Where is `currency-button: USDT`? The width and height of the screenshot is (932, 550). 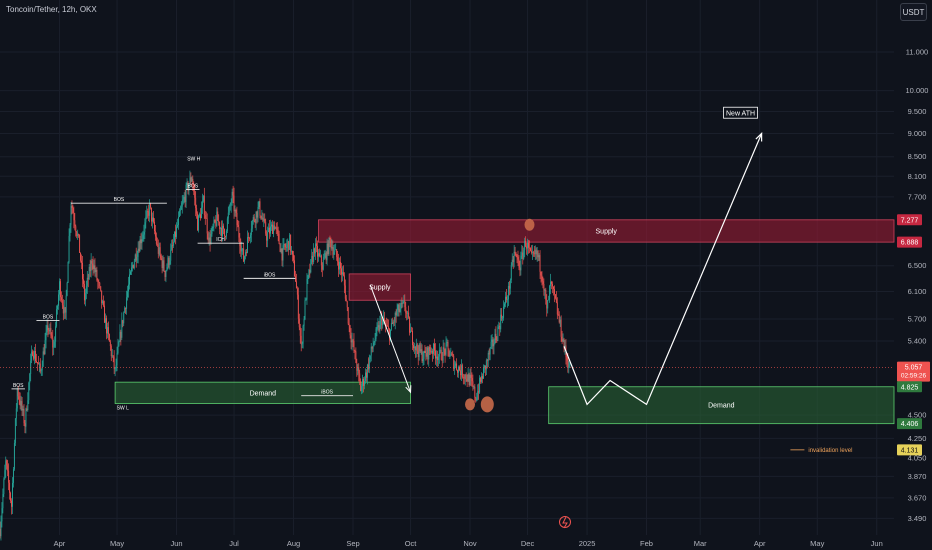
currency-button: USDT is located at coordinates (913, 12).